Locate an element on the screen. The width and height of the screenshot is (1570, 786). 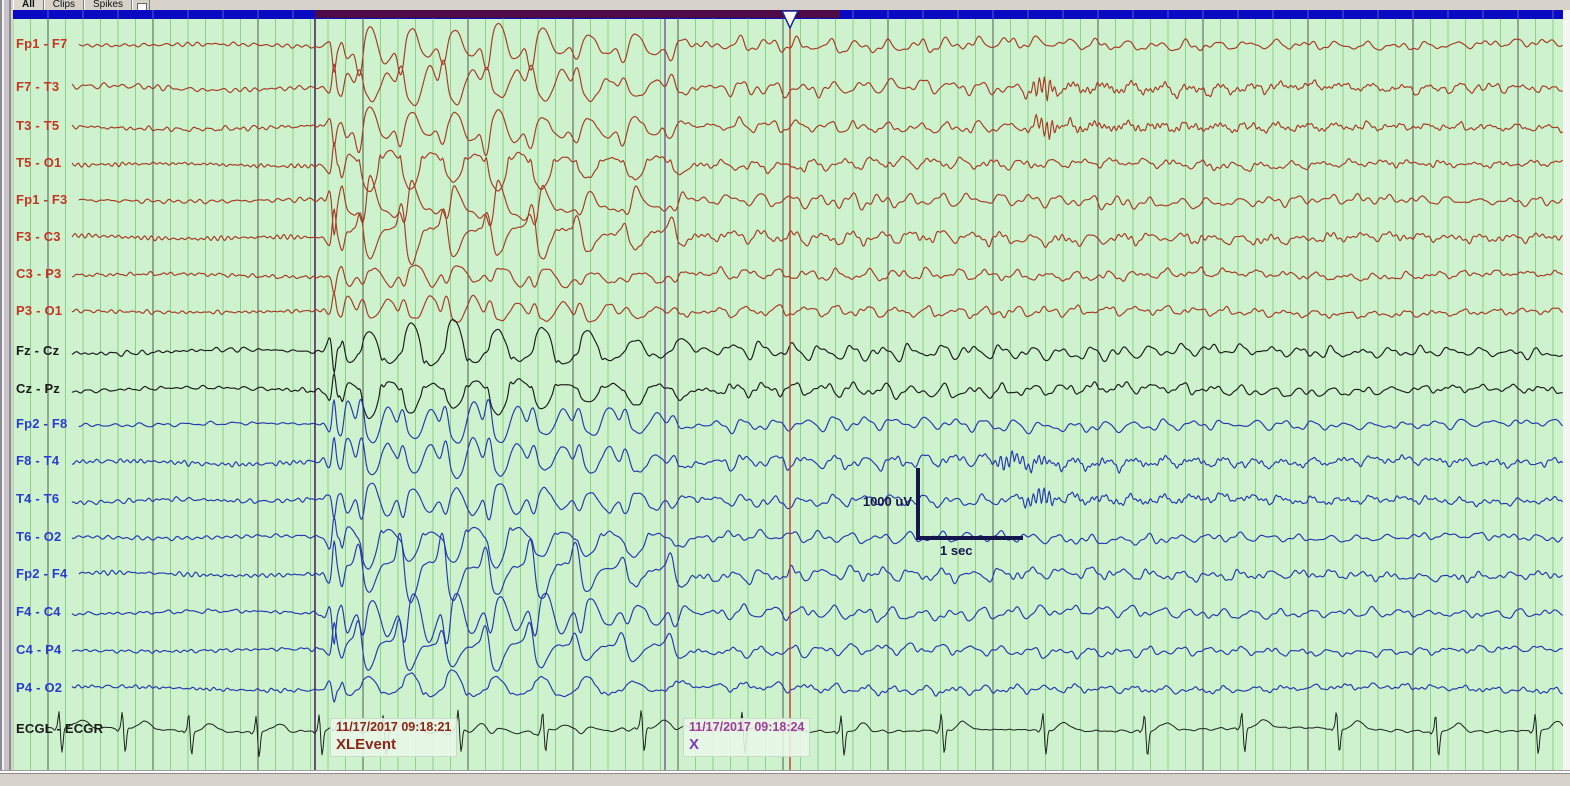
event-timestamp: 11/17/2017 09:18:24 is located at coordinates (747, 727).